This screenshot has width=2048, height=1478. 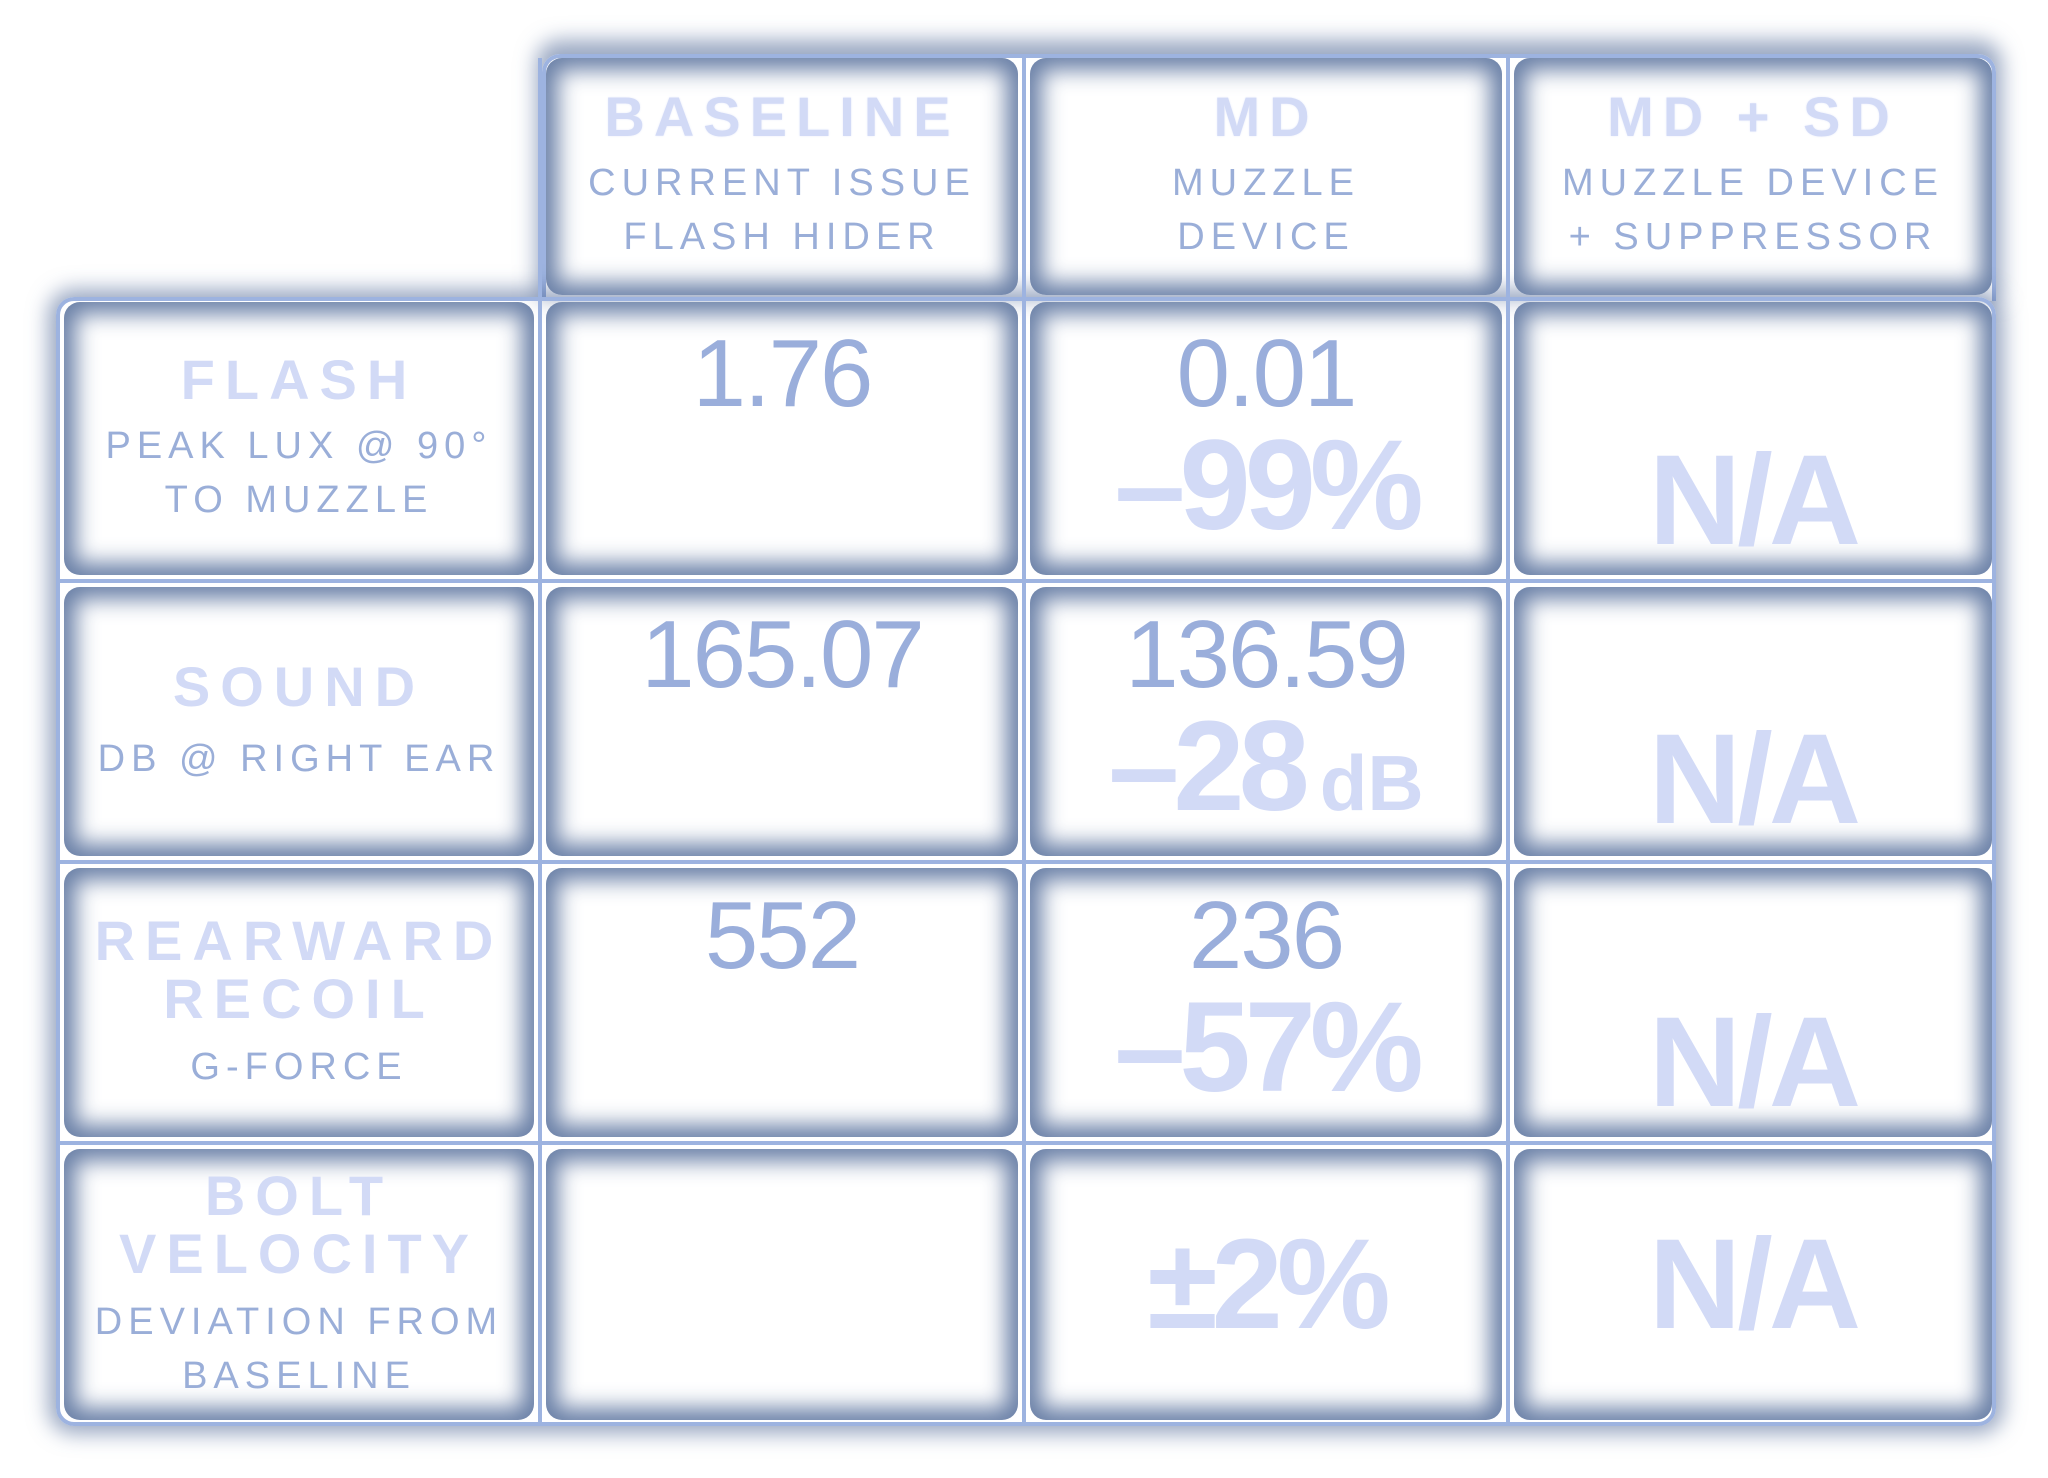 I want to click on column-title: MD, so click(x=1266, y=116).